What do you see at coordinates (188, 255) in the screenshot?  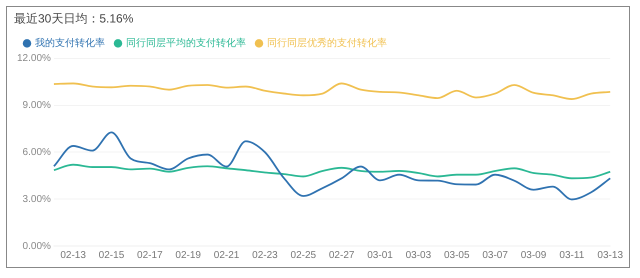 I see `x-tick-label: 02-19` at bounding box center [188, 255].